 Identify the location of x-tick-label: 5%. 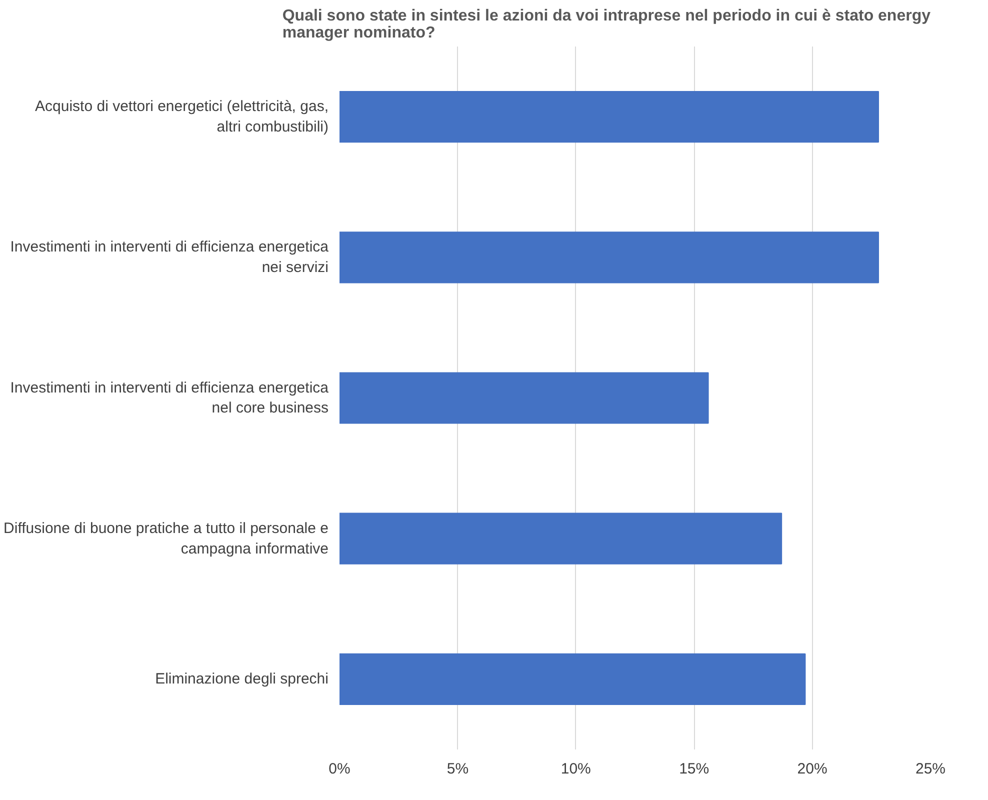
(457, 769).